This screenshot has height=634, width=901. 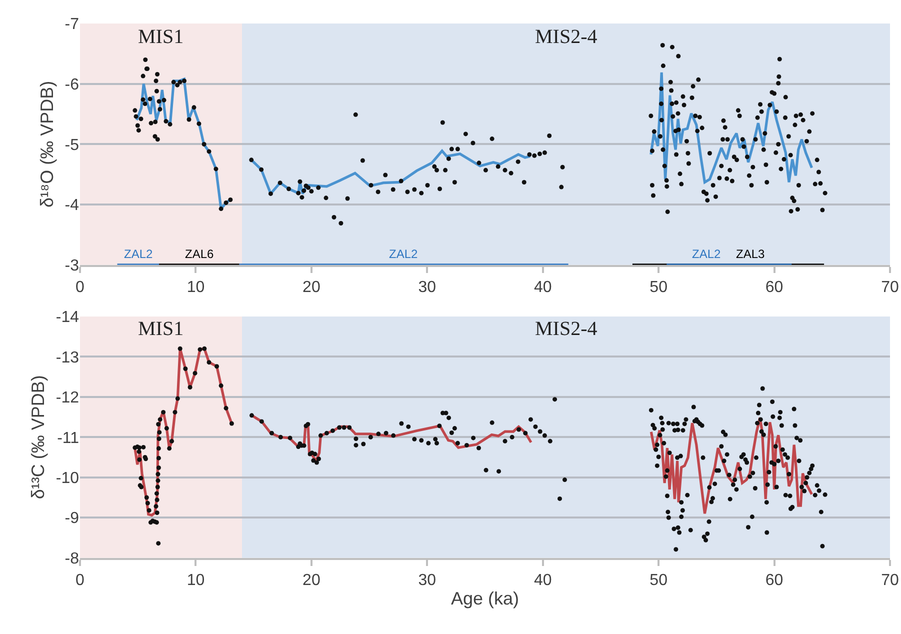 What do you see at coordinates (72, 559) in the screenshot?
I see `y-tick-label: -8` at bounding box center [72, 559].